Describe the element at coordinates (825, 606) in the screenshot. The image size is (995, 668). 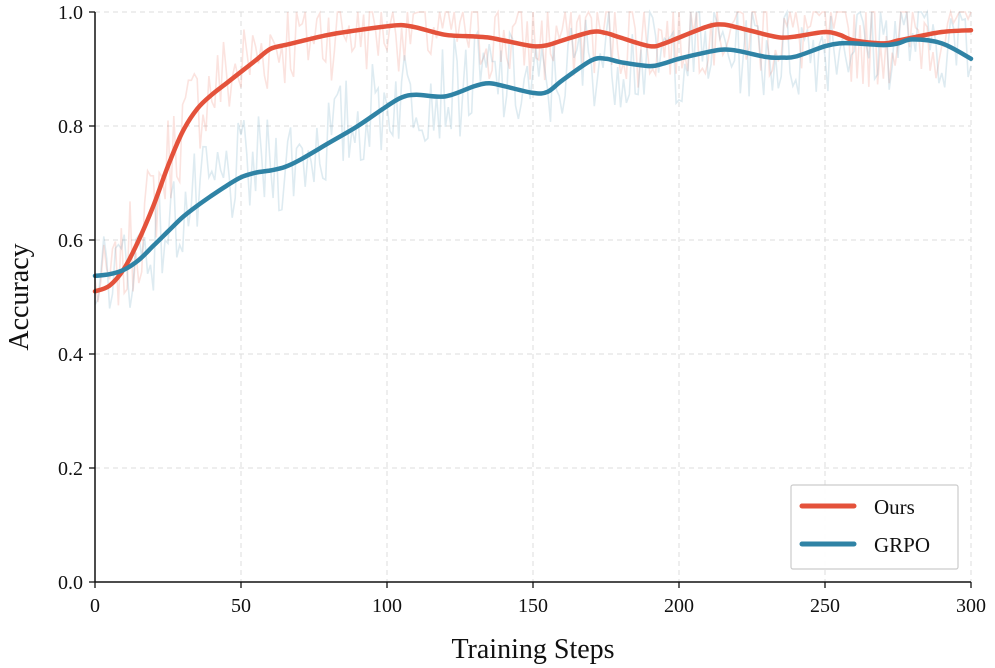
I see `x-tick-label: 250` at that location.